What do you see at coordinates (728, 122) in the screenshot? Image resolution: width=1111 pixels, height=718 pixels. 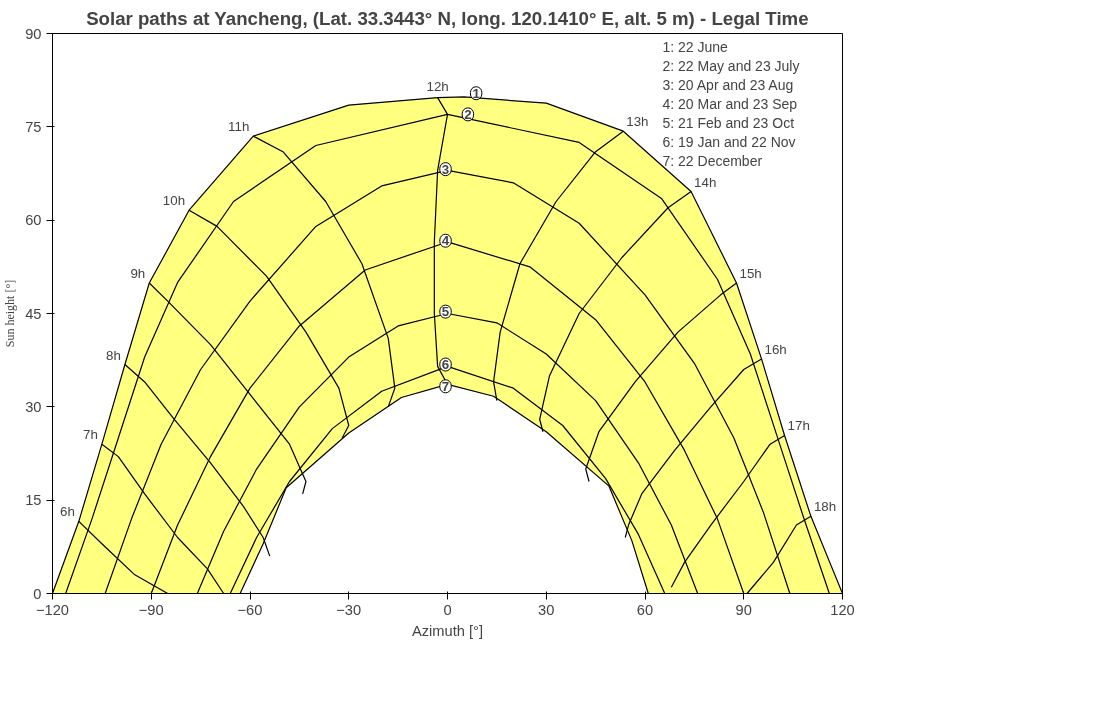 I see `annotation: 5: 21 Feb and 23 Oct` at bounding box center [728, 122].